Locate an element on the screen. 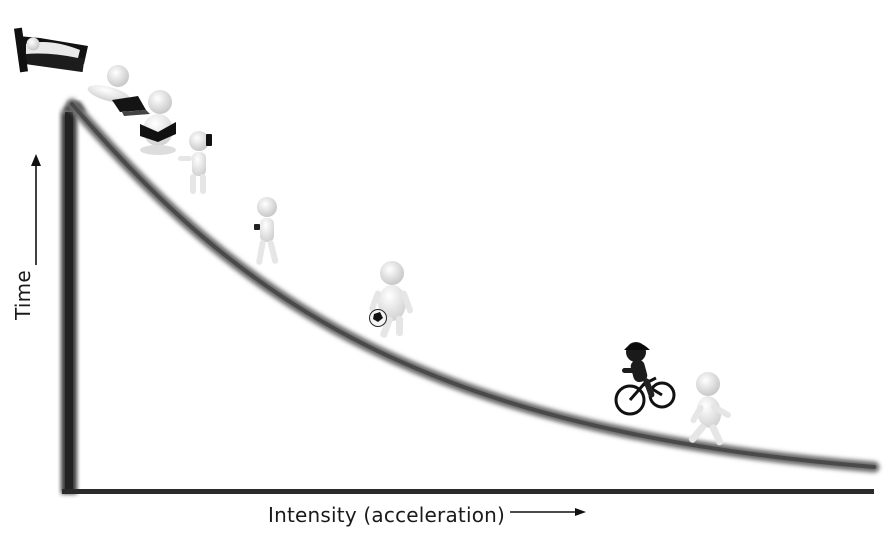 This screenshot has width=891, height=540. lying-with-laptop-figure is located at coordinates (118, 90).